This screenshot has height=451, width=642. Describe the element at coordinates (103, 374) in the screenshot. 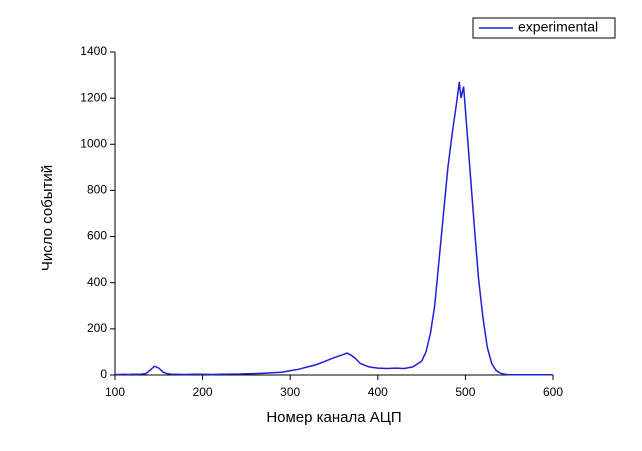

I see `y-tick-label: 0` at that location.